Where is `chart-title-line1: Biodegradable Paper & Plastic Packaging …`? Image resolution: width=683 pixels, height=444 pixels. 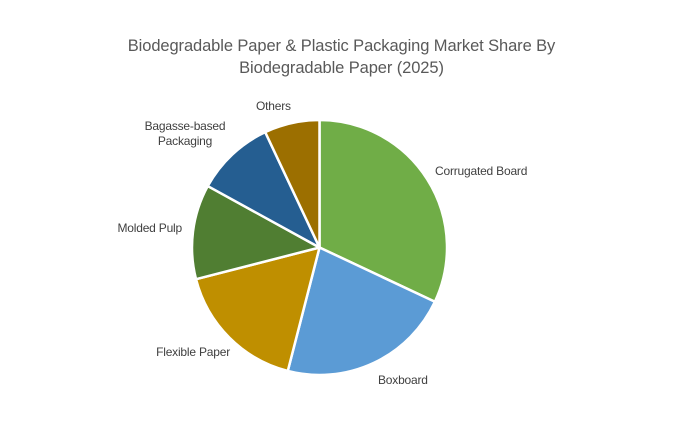
chart-title-line1: Biodegradable Paper & Plastic Packaging … is located at coordinates (341, 46).